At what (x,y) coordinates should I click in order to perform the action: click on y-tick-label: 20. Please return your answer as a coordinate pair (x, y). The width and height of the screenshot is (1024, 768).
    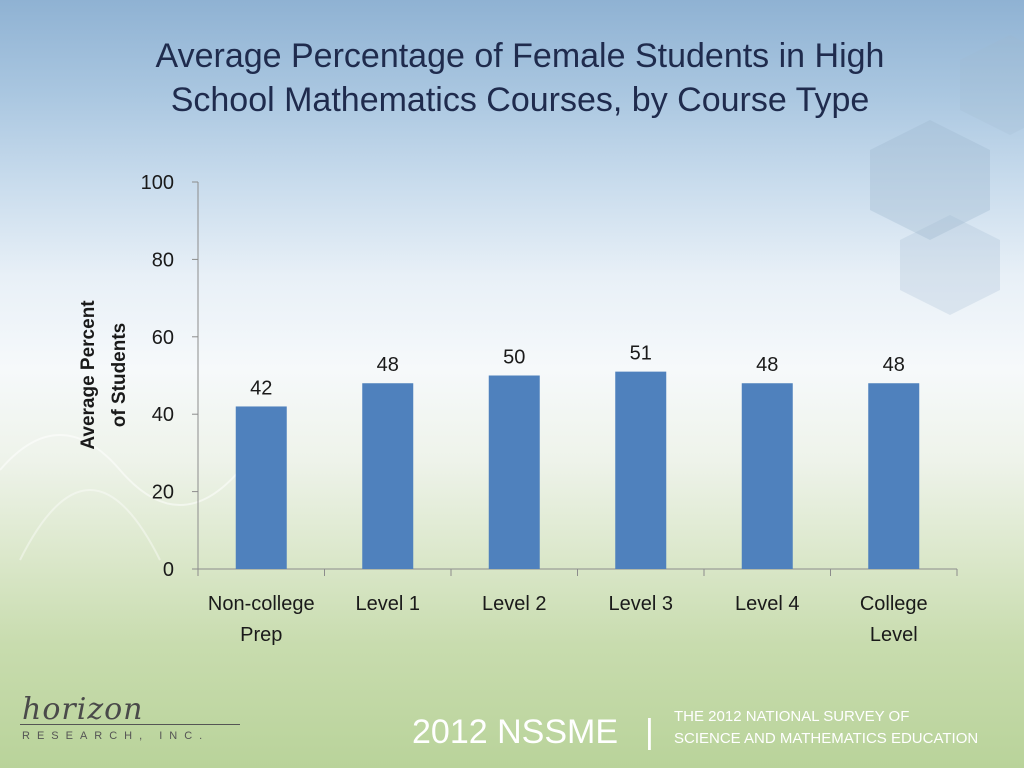
    Looking at the image, I should click on (163, 493).